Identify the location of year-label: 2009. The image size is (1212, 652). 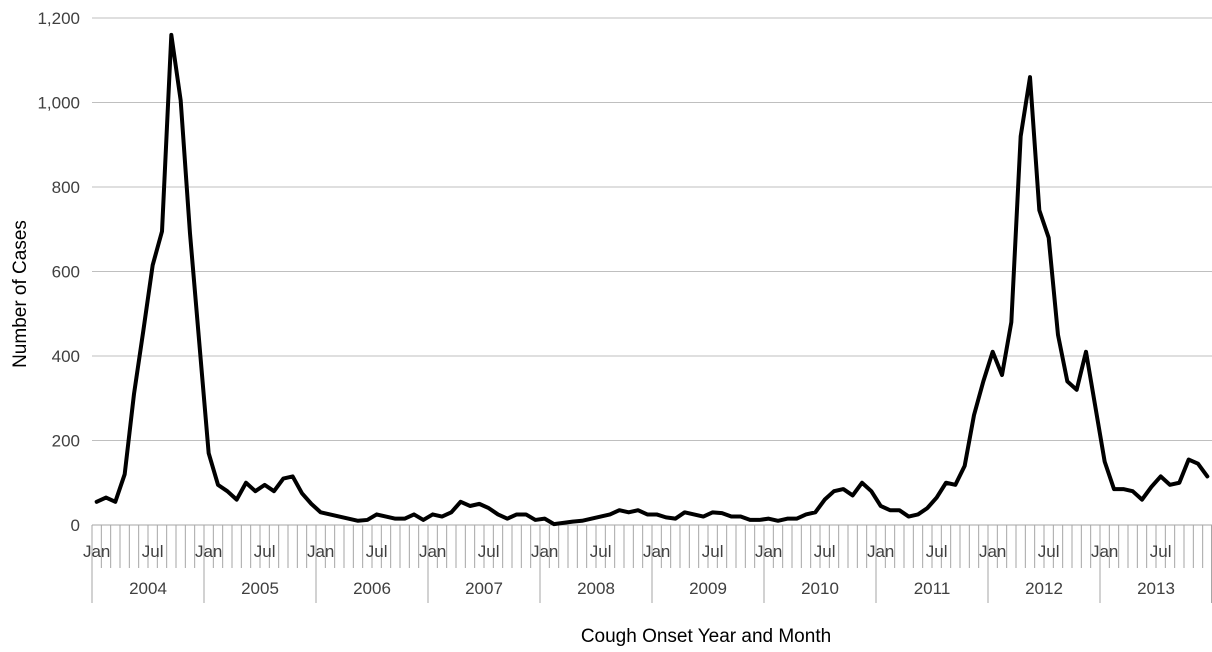
(708, 588).